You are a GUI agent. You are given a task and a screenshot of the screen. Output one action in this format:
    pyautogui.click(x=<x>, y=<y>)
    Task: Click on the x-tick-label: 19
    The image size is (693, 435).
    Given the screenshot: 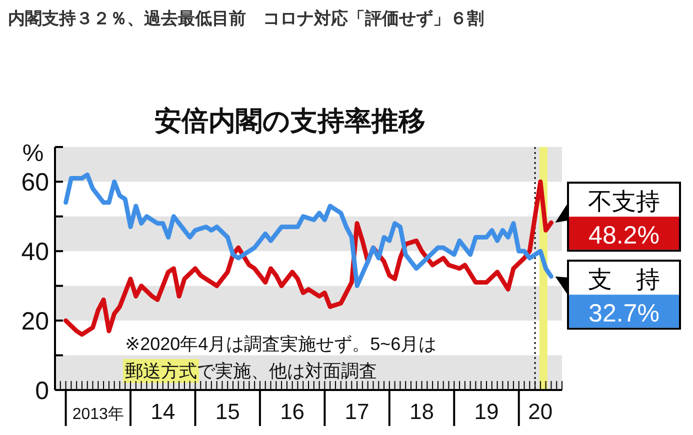 What is the action you would take?
    pyautogui.click(x=486, y=411)
    